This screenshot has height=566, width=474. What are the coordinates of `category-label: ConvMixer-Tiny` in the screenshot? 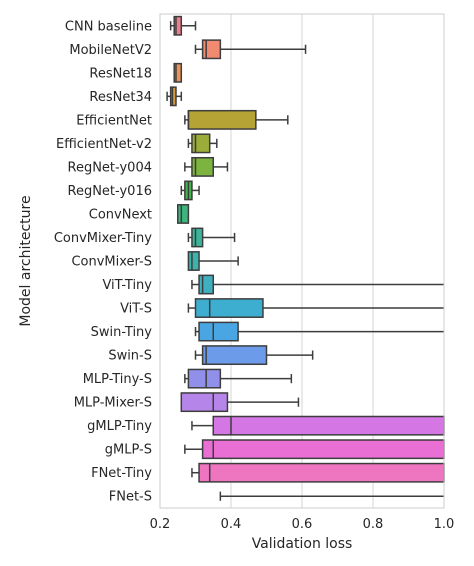 It's located at (103, 238).